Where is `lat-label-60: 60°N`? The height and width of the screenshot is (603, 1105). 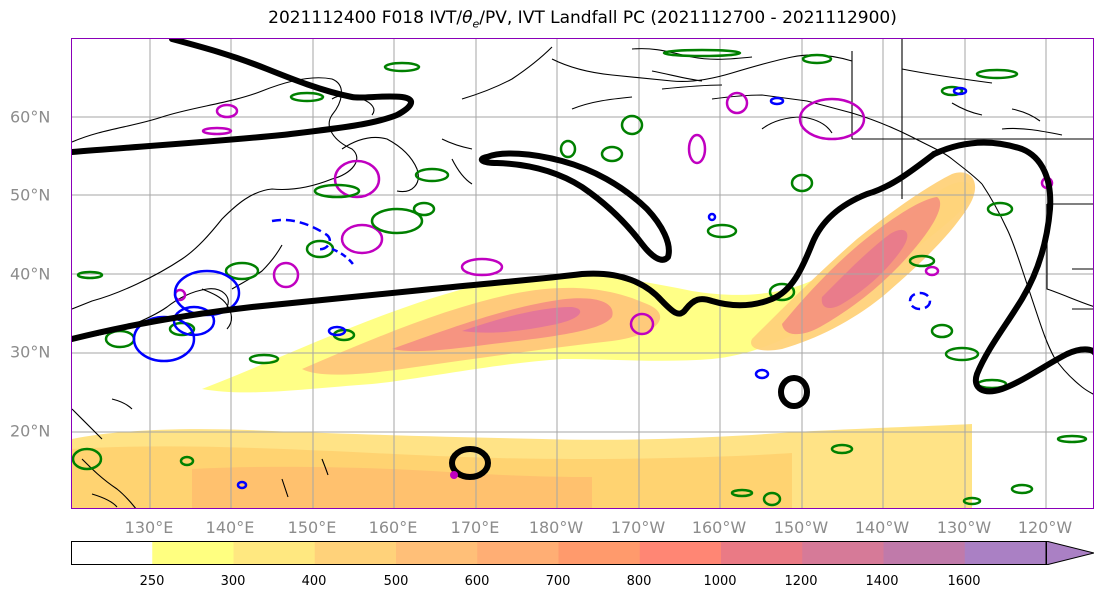 lat-label-60: 60°N is located at coordinates (30, 117).